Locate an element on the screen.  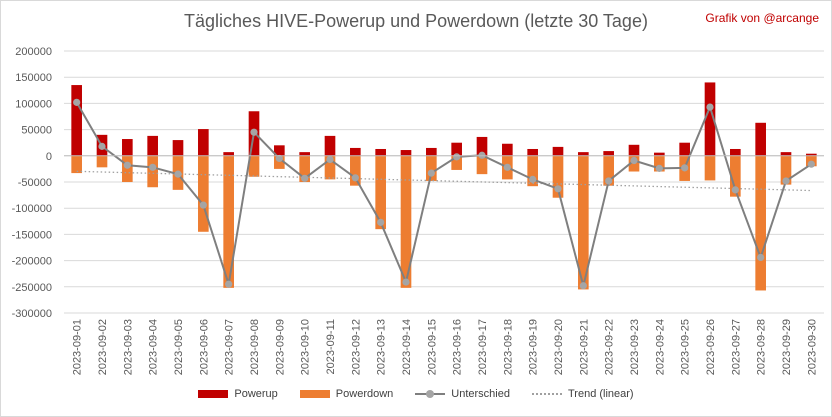
y-tick-label: -150000 is located at coordinates (32, 235).